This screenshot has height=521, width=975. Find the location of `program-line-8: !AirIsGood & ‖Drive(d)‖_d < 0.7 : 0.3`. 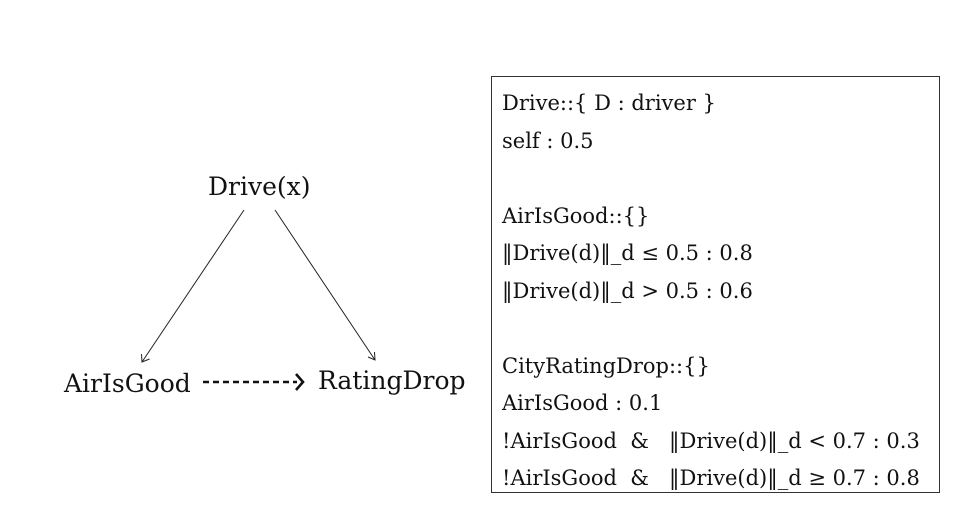

program-line-8: !AirIsGood & ‖Drive(d)‖_d < 0.7 : 0.3 is located at coordinates (720, 442).